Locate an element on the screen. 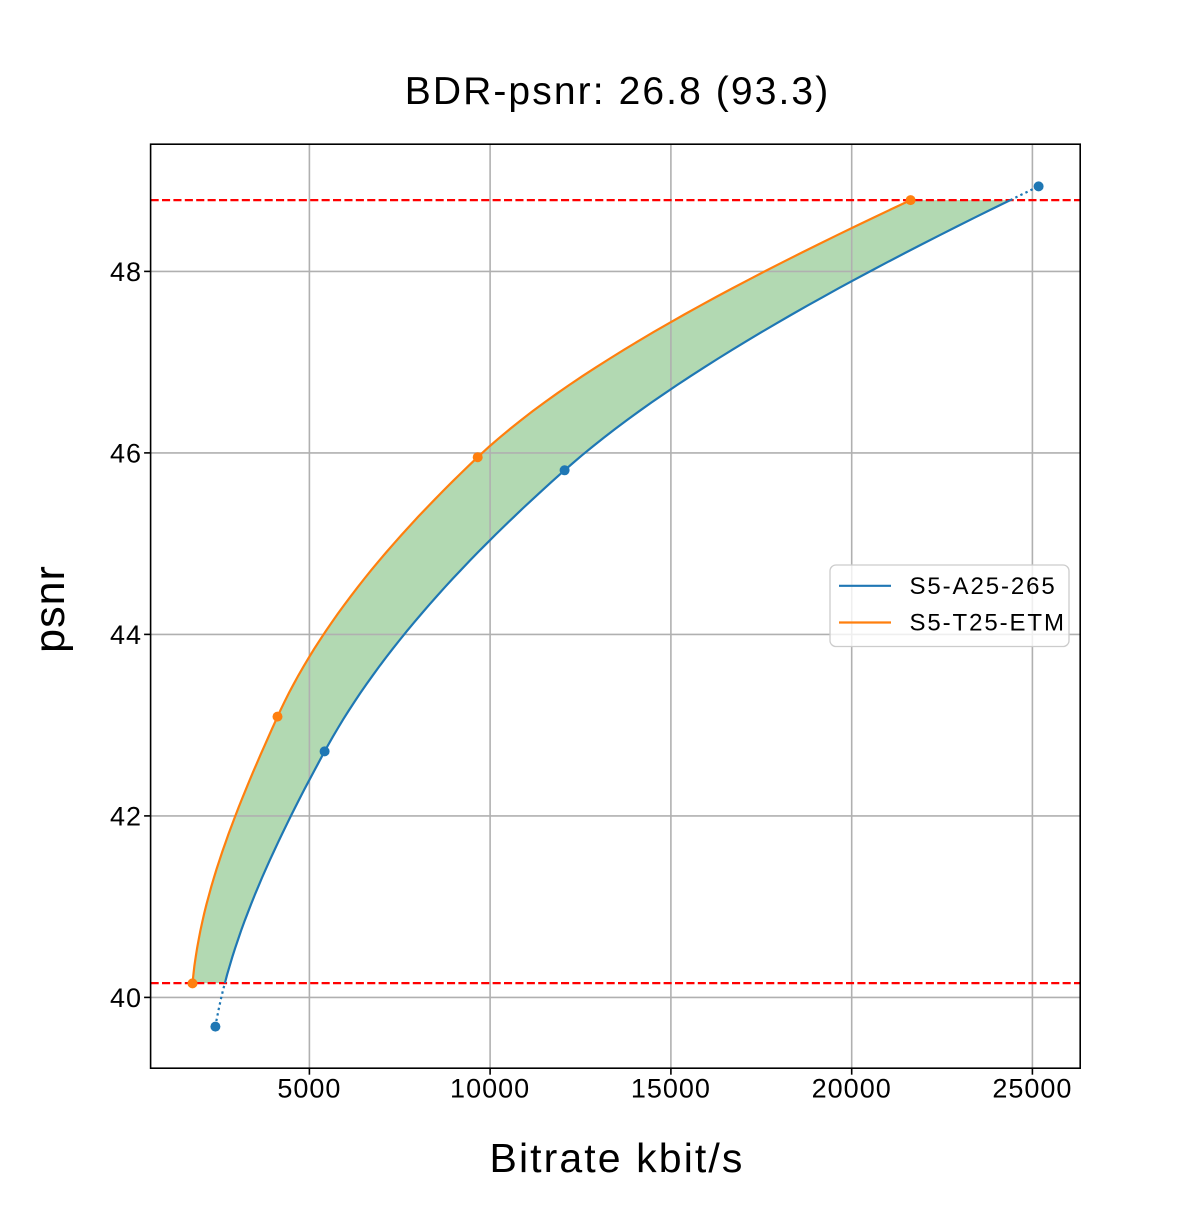  svg-text: 40 is located at coordinates (126, 998).